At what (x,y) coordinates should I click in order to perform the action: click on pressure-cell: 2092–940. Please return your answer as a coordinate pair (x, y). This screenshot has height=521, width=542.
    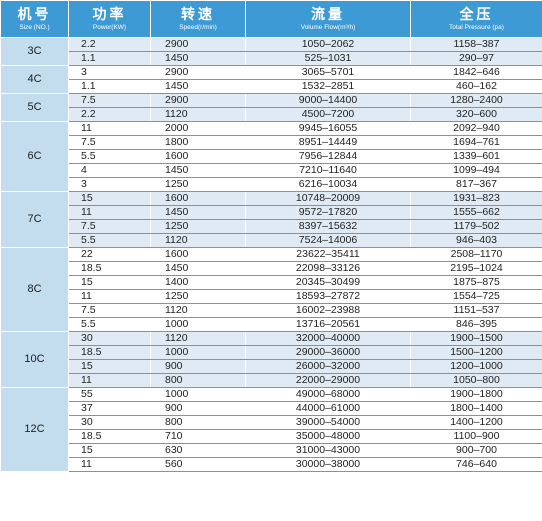
    Looking at the image, I should click on (476, 128).